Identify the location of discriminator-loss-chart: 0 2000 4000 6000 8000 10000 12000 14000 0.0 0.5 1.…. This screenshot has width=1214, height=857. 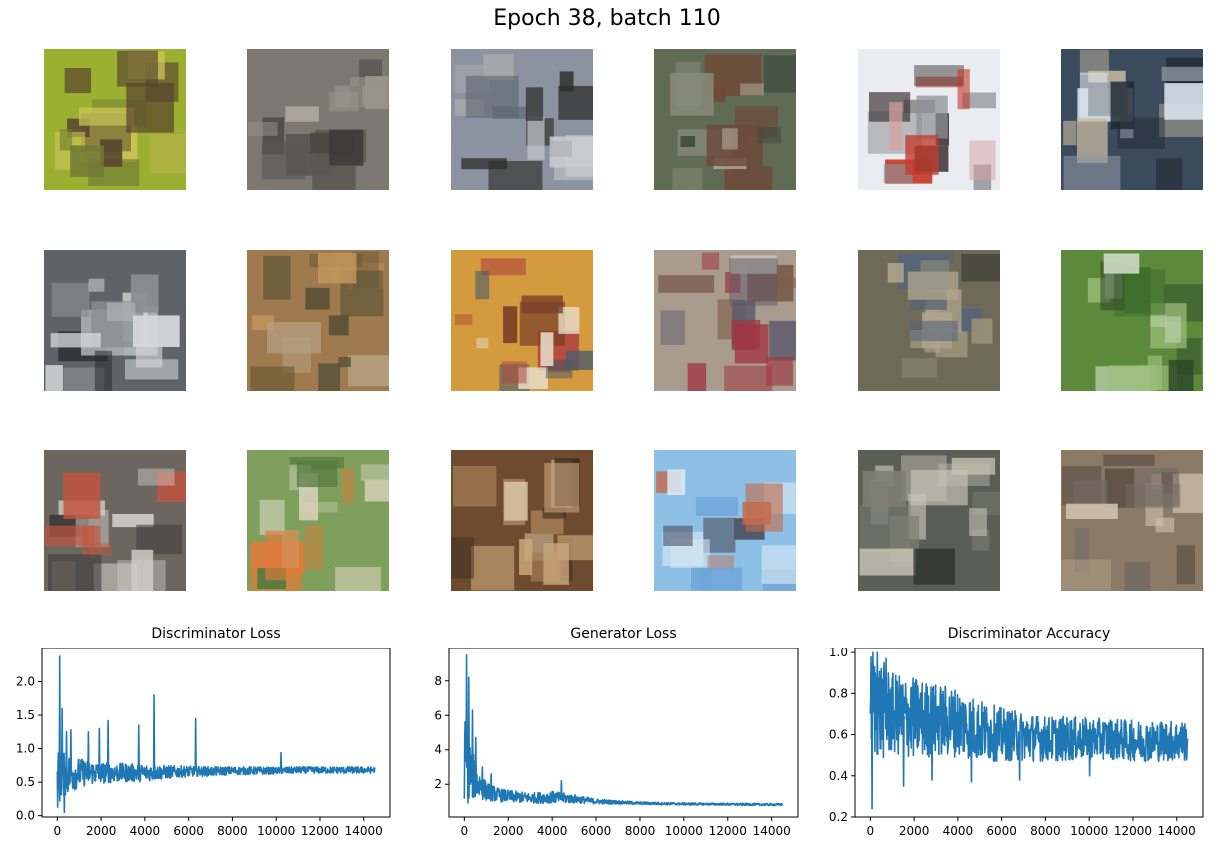
(203, 743).